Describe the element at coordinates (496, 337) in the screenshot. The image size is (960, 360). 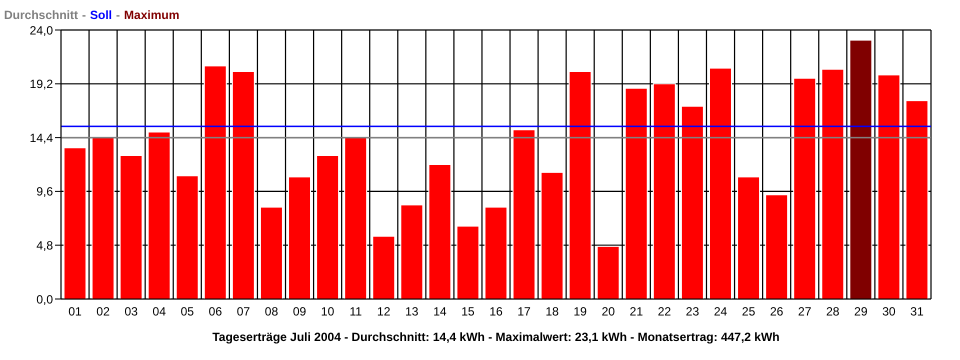
I see `text: Tageserträge Juli 2004 - Durchschnitt: 14,4 kWh - Maximalwert: 23,1 kWh - Monatsertrag: 447,2 kWh` at that location.